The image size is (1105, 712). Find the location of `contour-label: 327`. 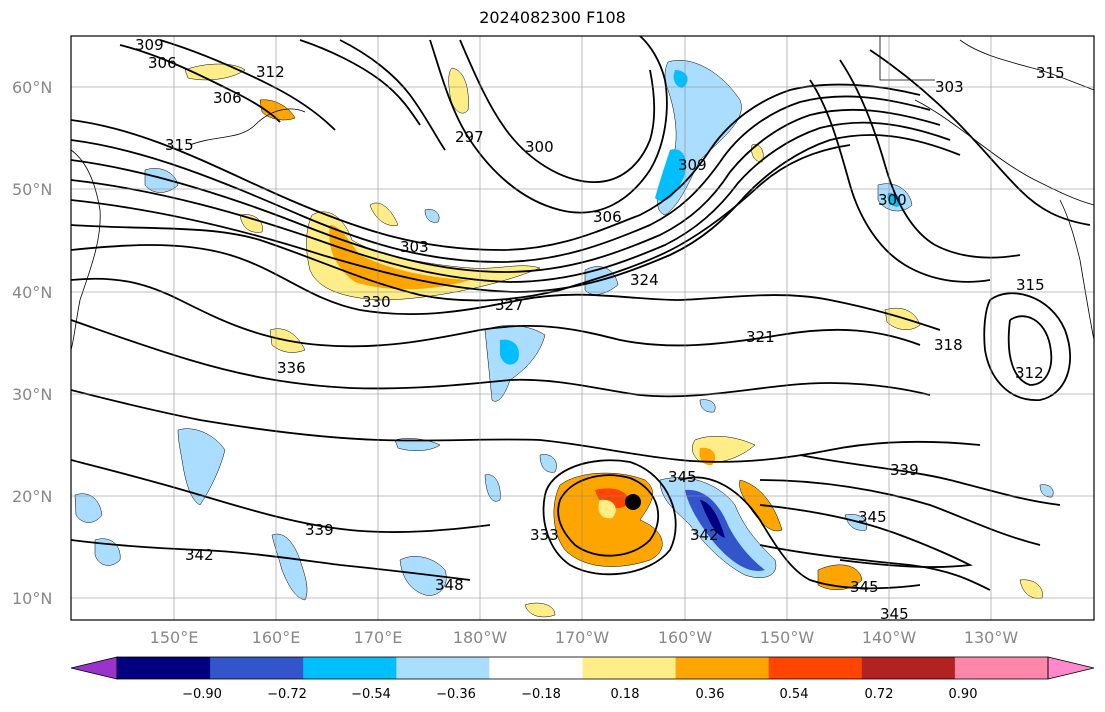

contour-label: 327 is located at coordinates (509, 305).